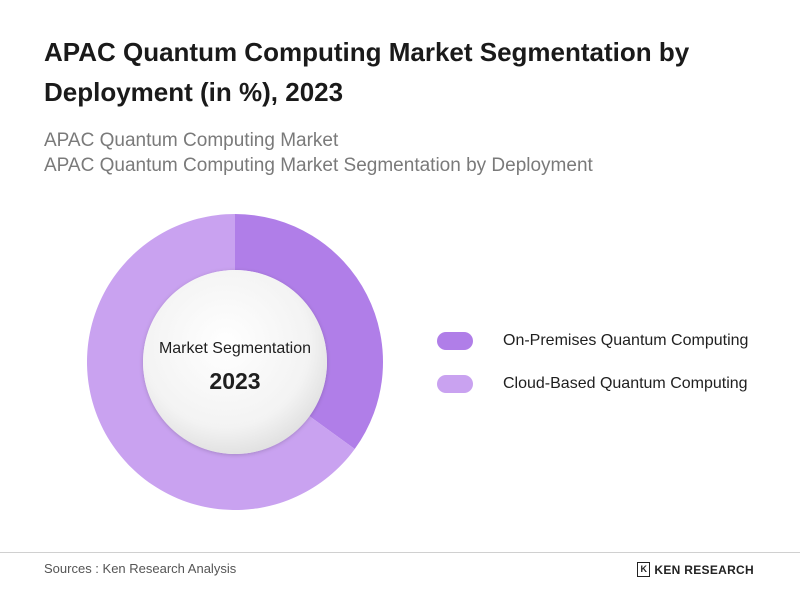 The width and height of the screenshot is (800, 600). Describe the element at coordinates (455, 384) in the screenshot. I see `legend-swatch-cloud-based` at that location.